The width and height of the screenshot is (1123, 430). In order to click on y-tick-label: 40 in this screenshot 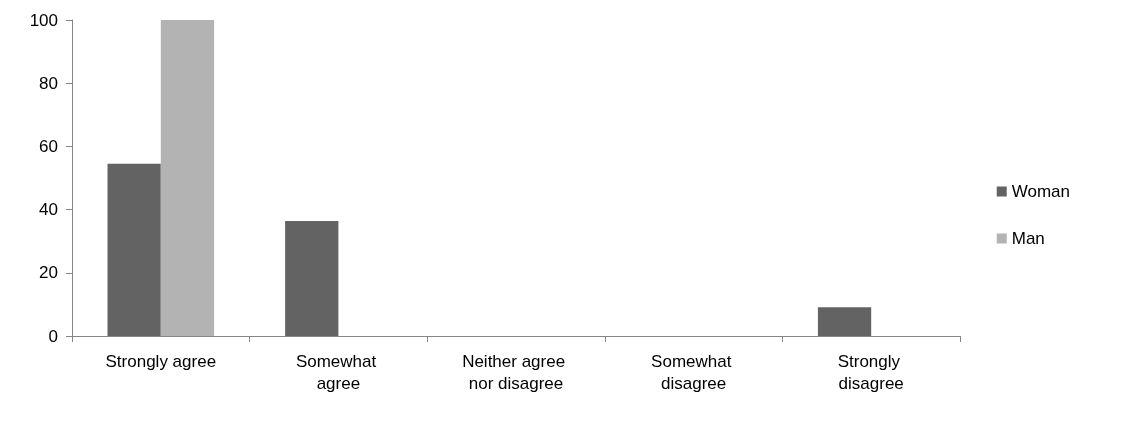, I will do `click(48, 210)`.